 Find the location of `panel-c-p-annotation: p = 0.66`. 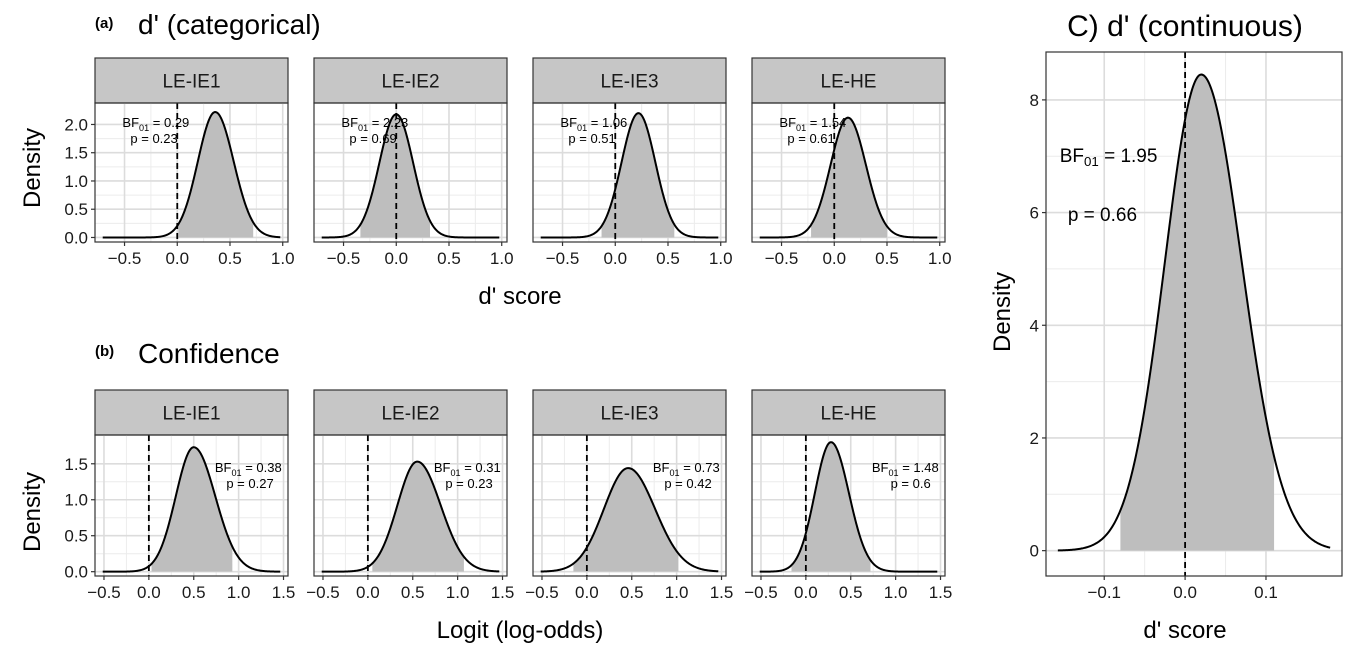

panel-c-p-annotation: p = 0.66 is located at coordinates (1102, 215).